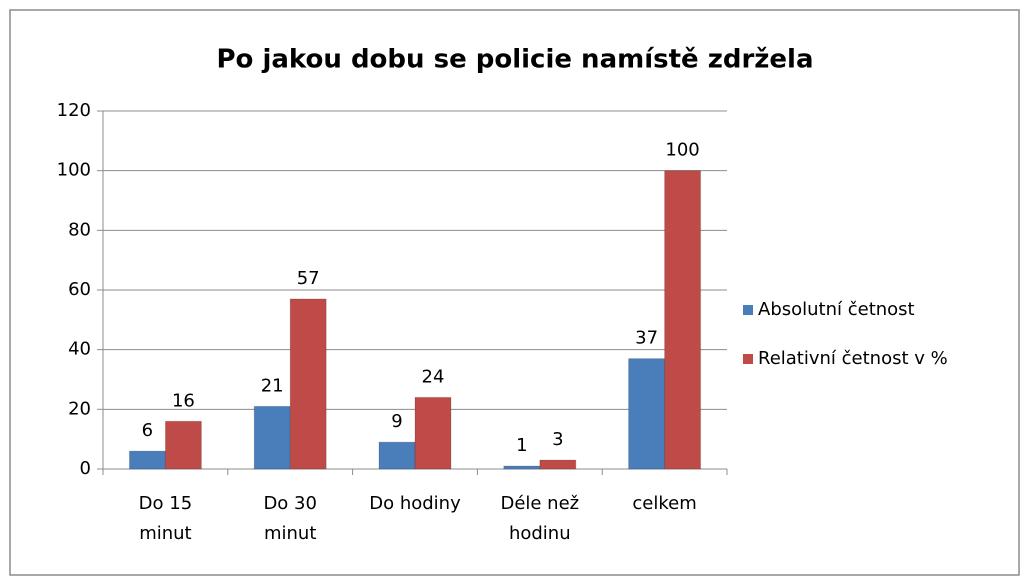 The height and width of the screenshot is (582, 1029). What do you see at coordinates (272, 385) in the screenshot?
I see `data-label: 21` at bounding box center [272, 385].